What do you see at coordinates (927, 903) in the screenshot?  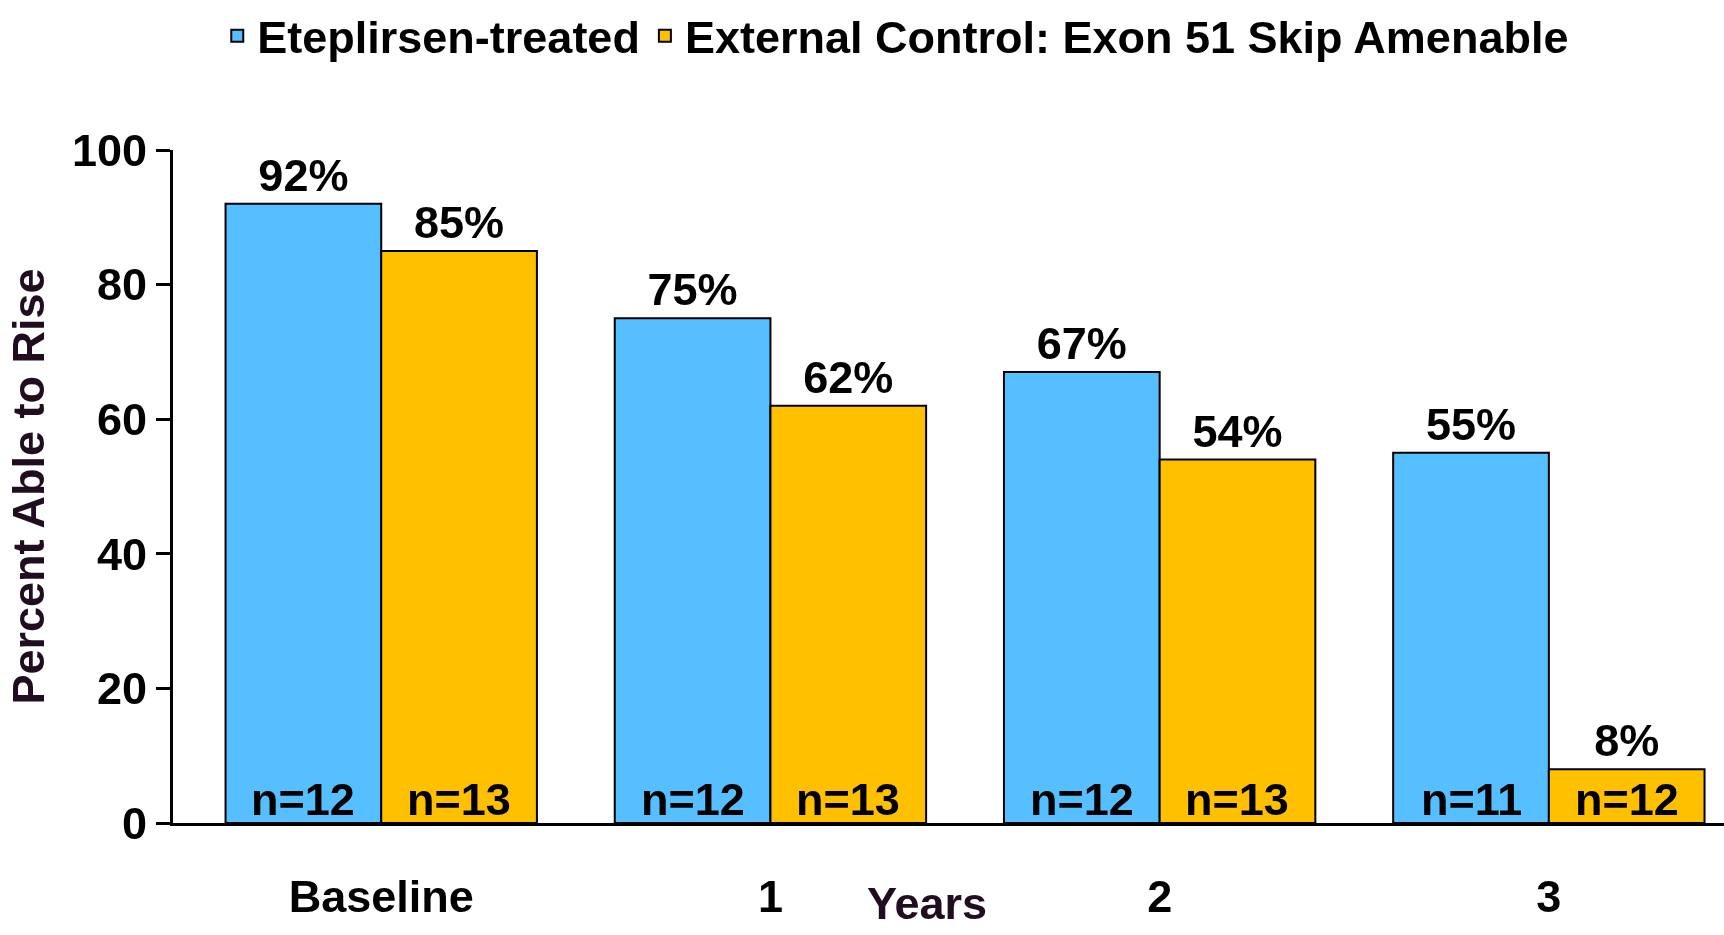 I see `x-axis-title: Years` at bounding box center [927, 903].